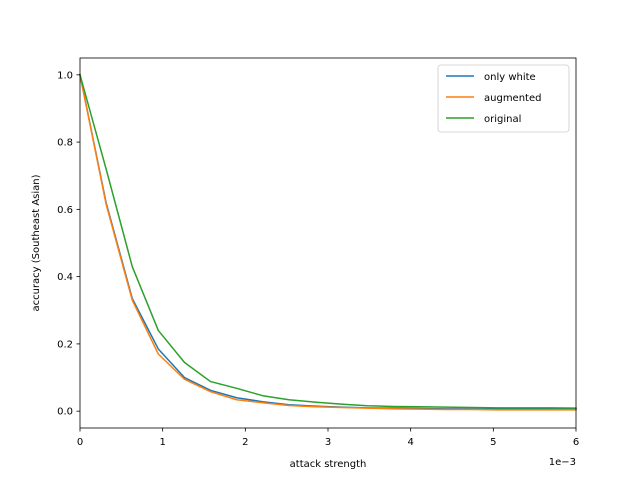  What do you see at coordinates (65, 277) in the screenshot?
I see `y-tick-label: 0.4` at bounding box center [65, 277].